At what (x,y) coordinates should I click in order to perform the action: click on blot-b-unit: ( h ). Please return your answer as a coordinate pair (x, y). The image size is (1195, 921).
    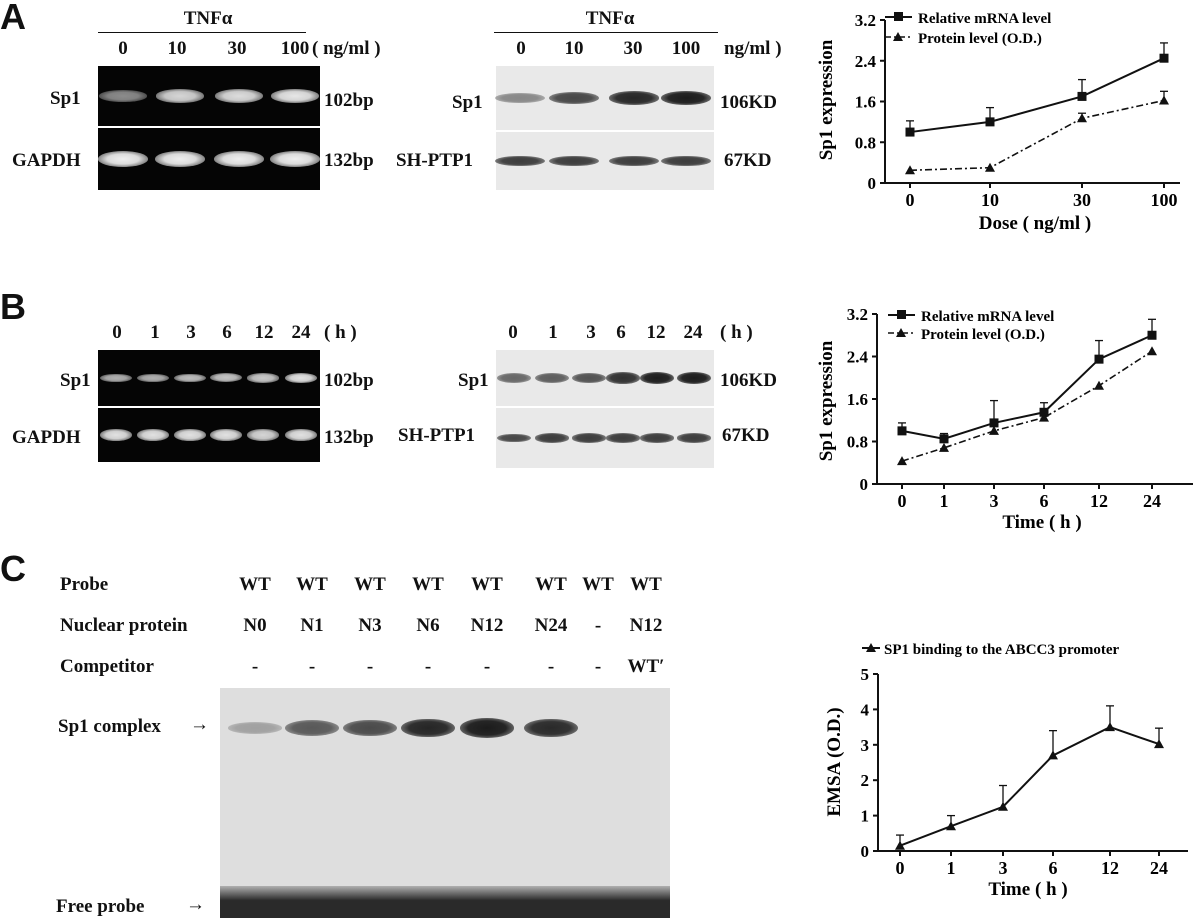
    Looking at the image, I should click on (736, 332).